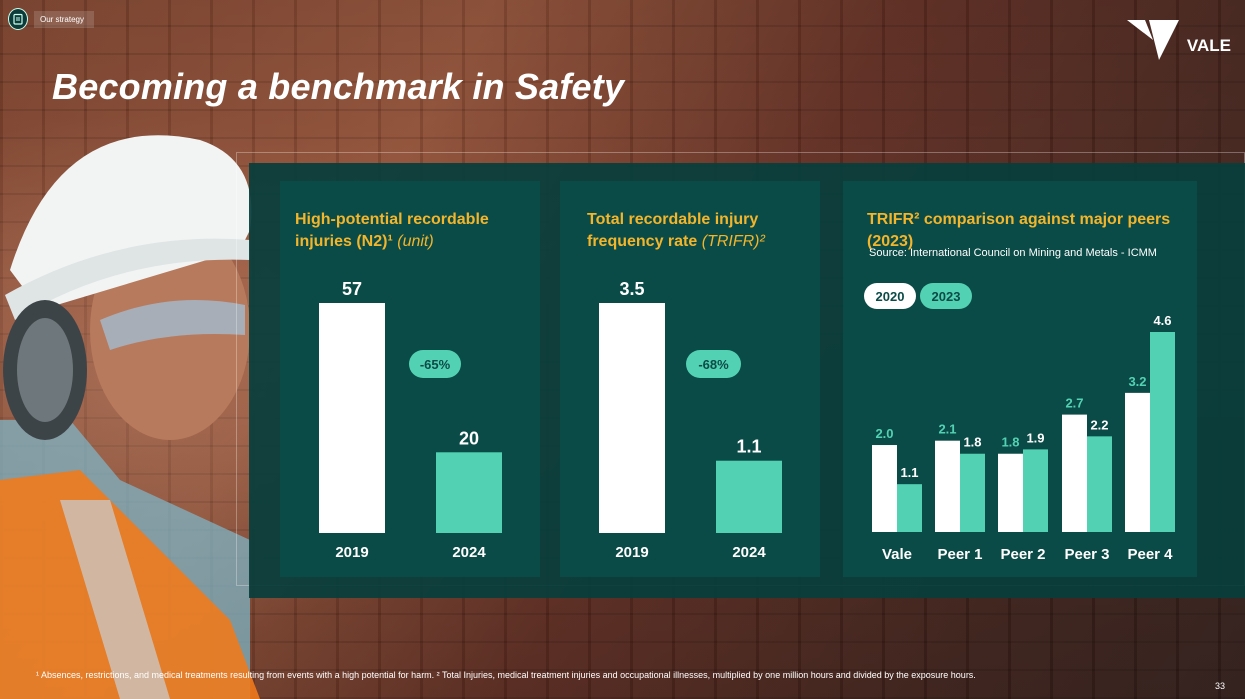 The width and height of the screenshot is (1245, 699). I want to click on section-tag: Our strategy, so click(51, 19).